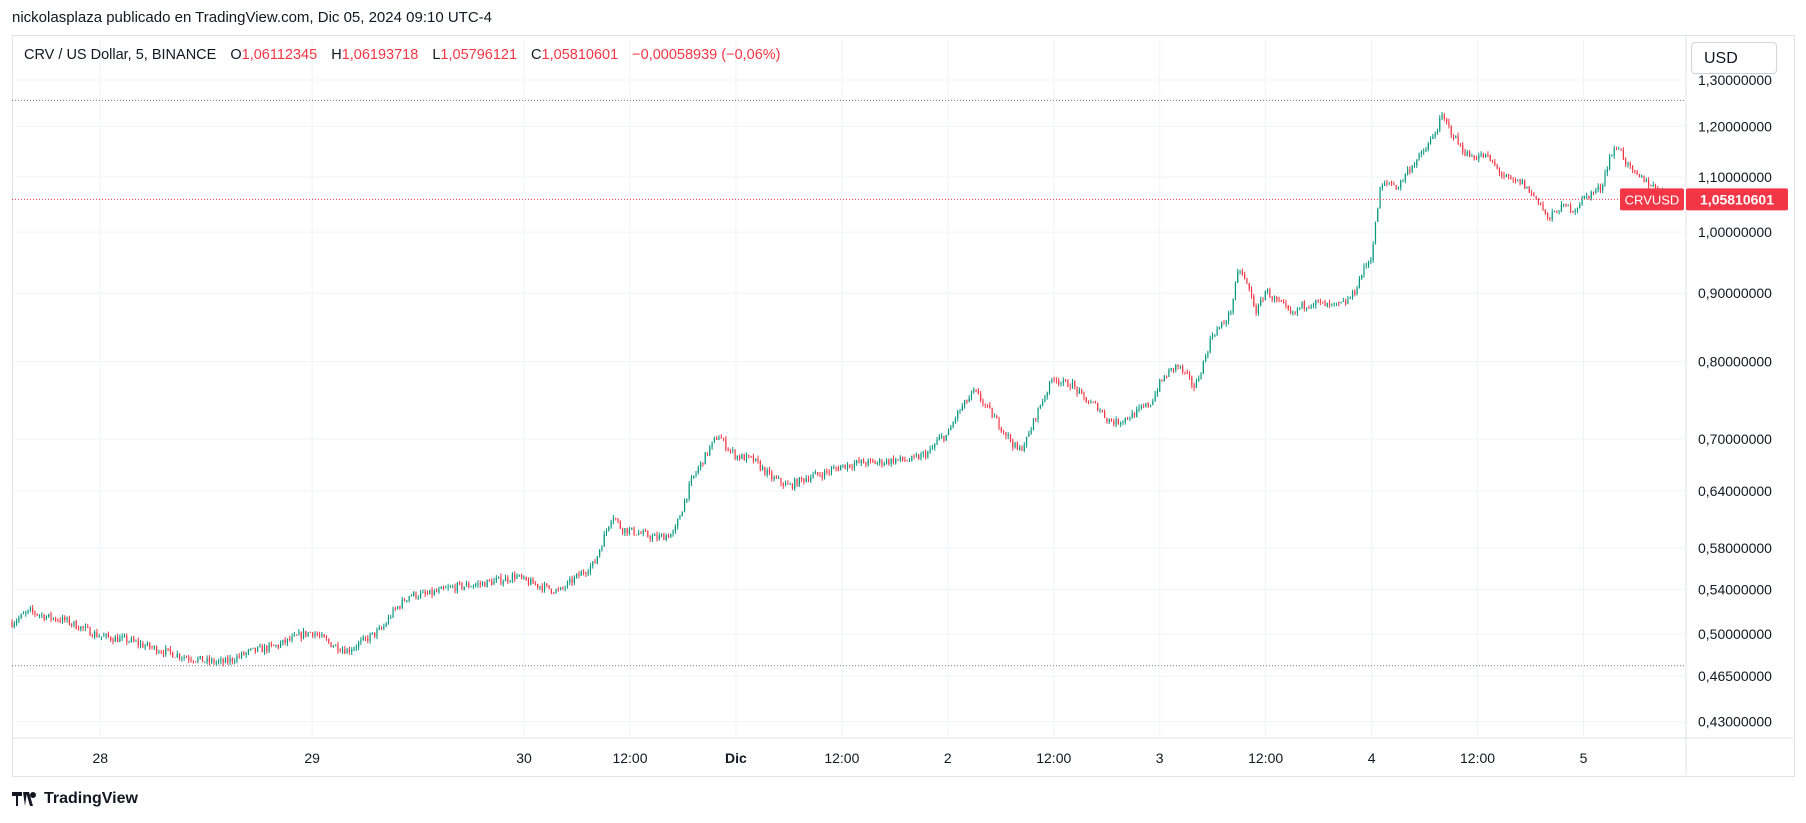  I want to click on change-value: −0,00058939 (−0,06%), so click(706, 55).